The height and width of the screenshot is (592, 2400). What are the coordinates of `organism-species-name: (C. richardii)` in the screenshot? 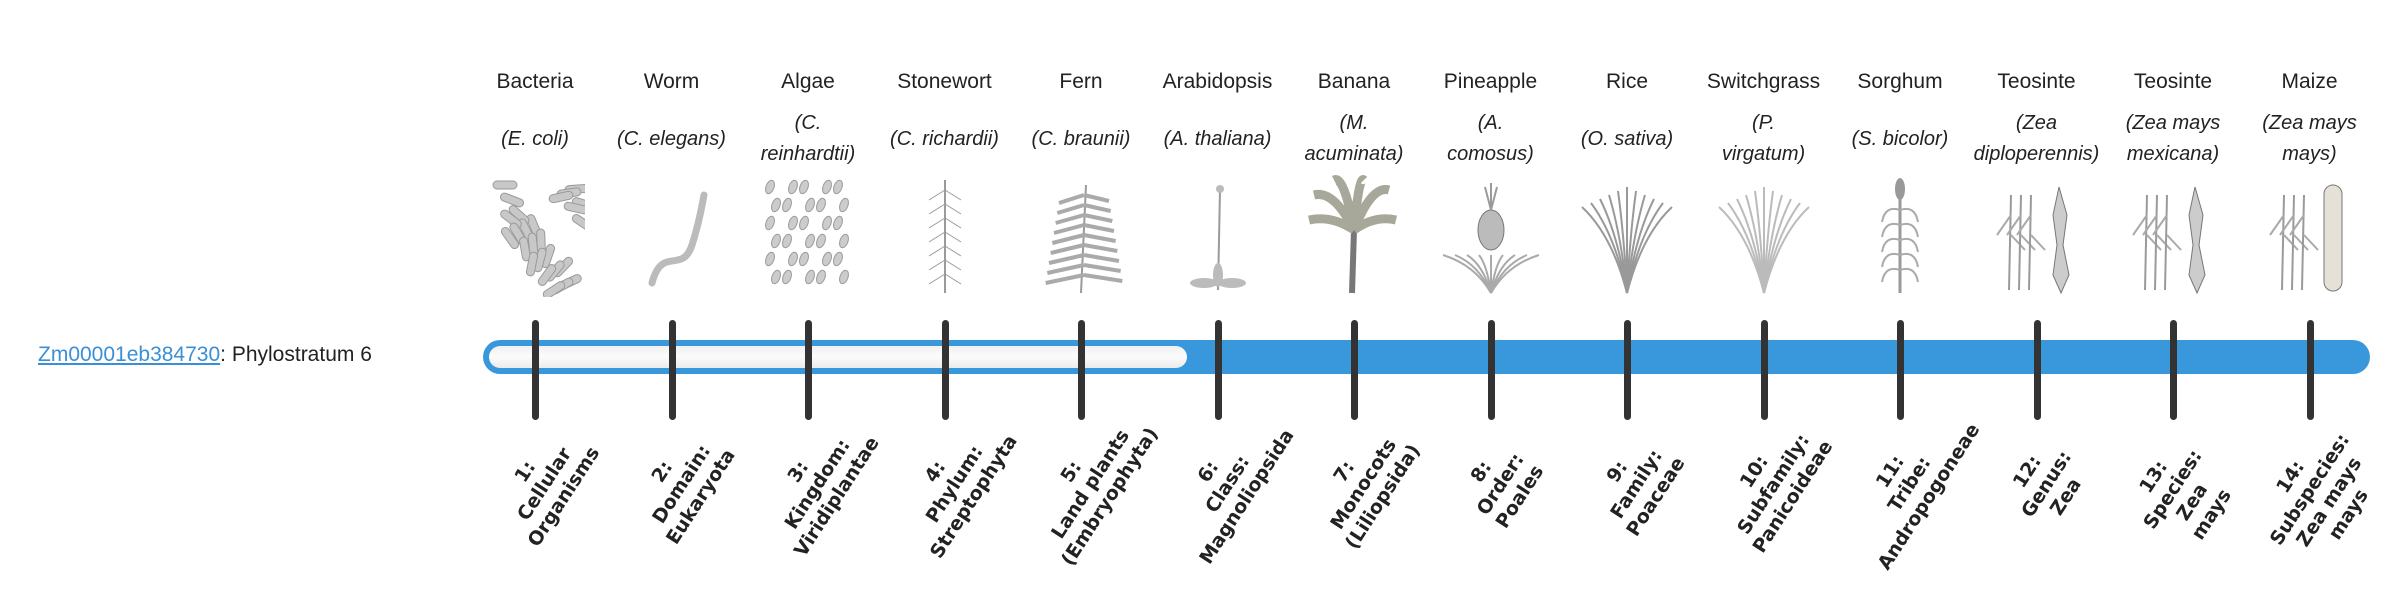 It's located at (945, 139).